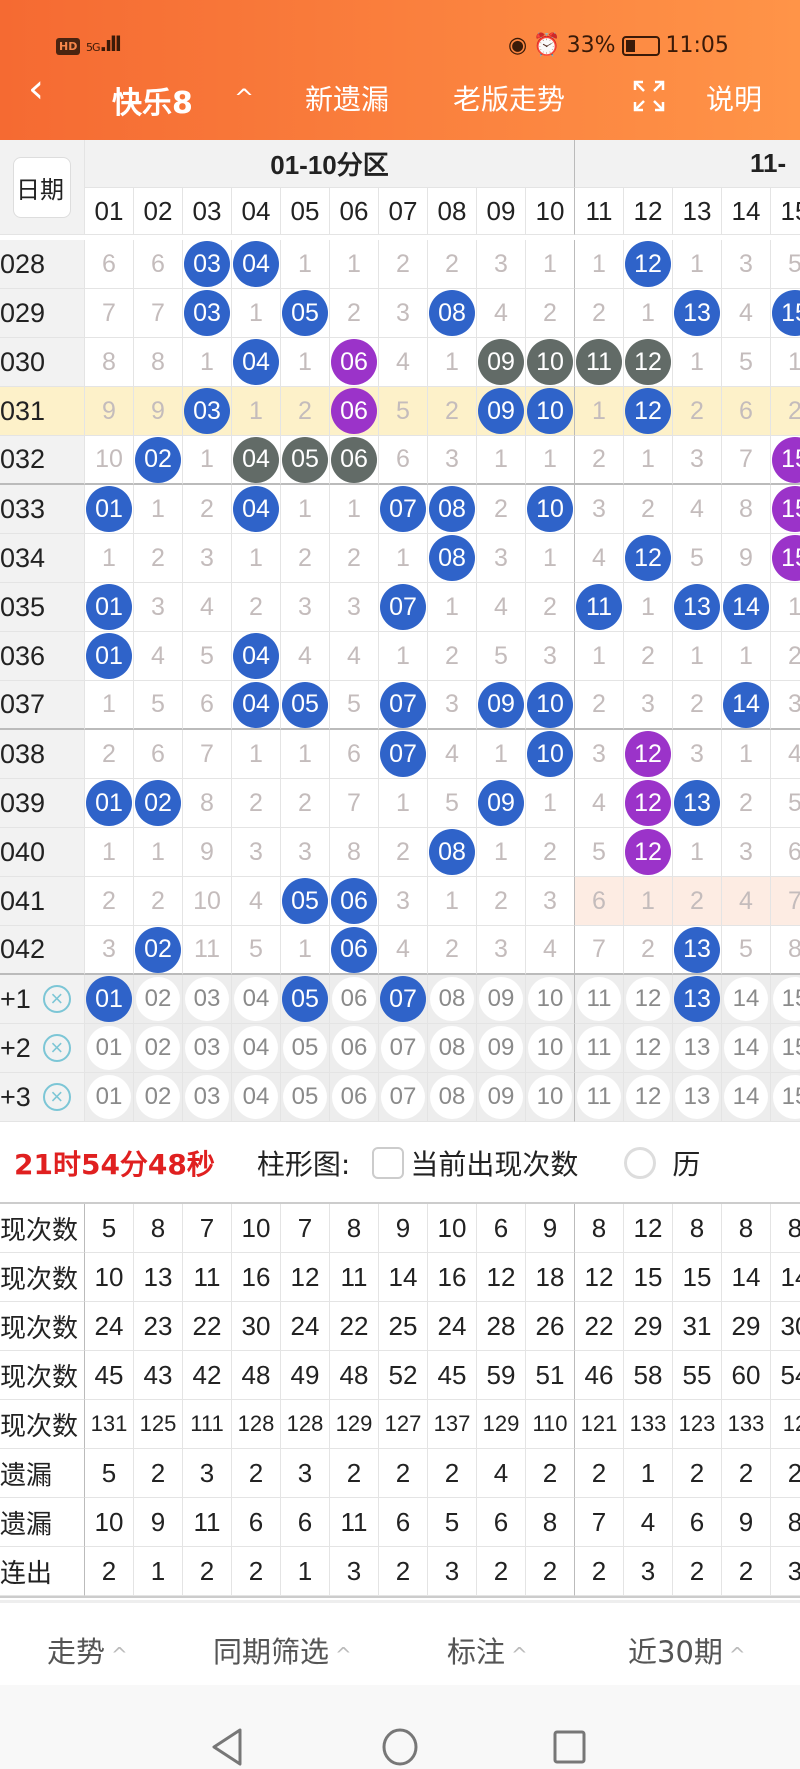 This screenshot has height=1769, width=800. I want to click on current-count-label: 当前出现次数, so click(494, 1164).